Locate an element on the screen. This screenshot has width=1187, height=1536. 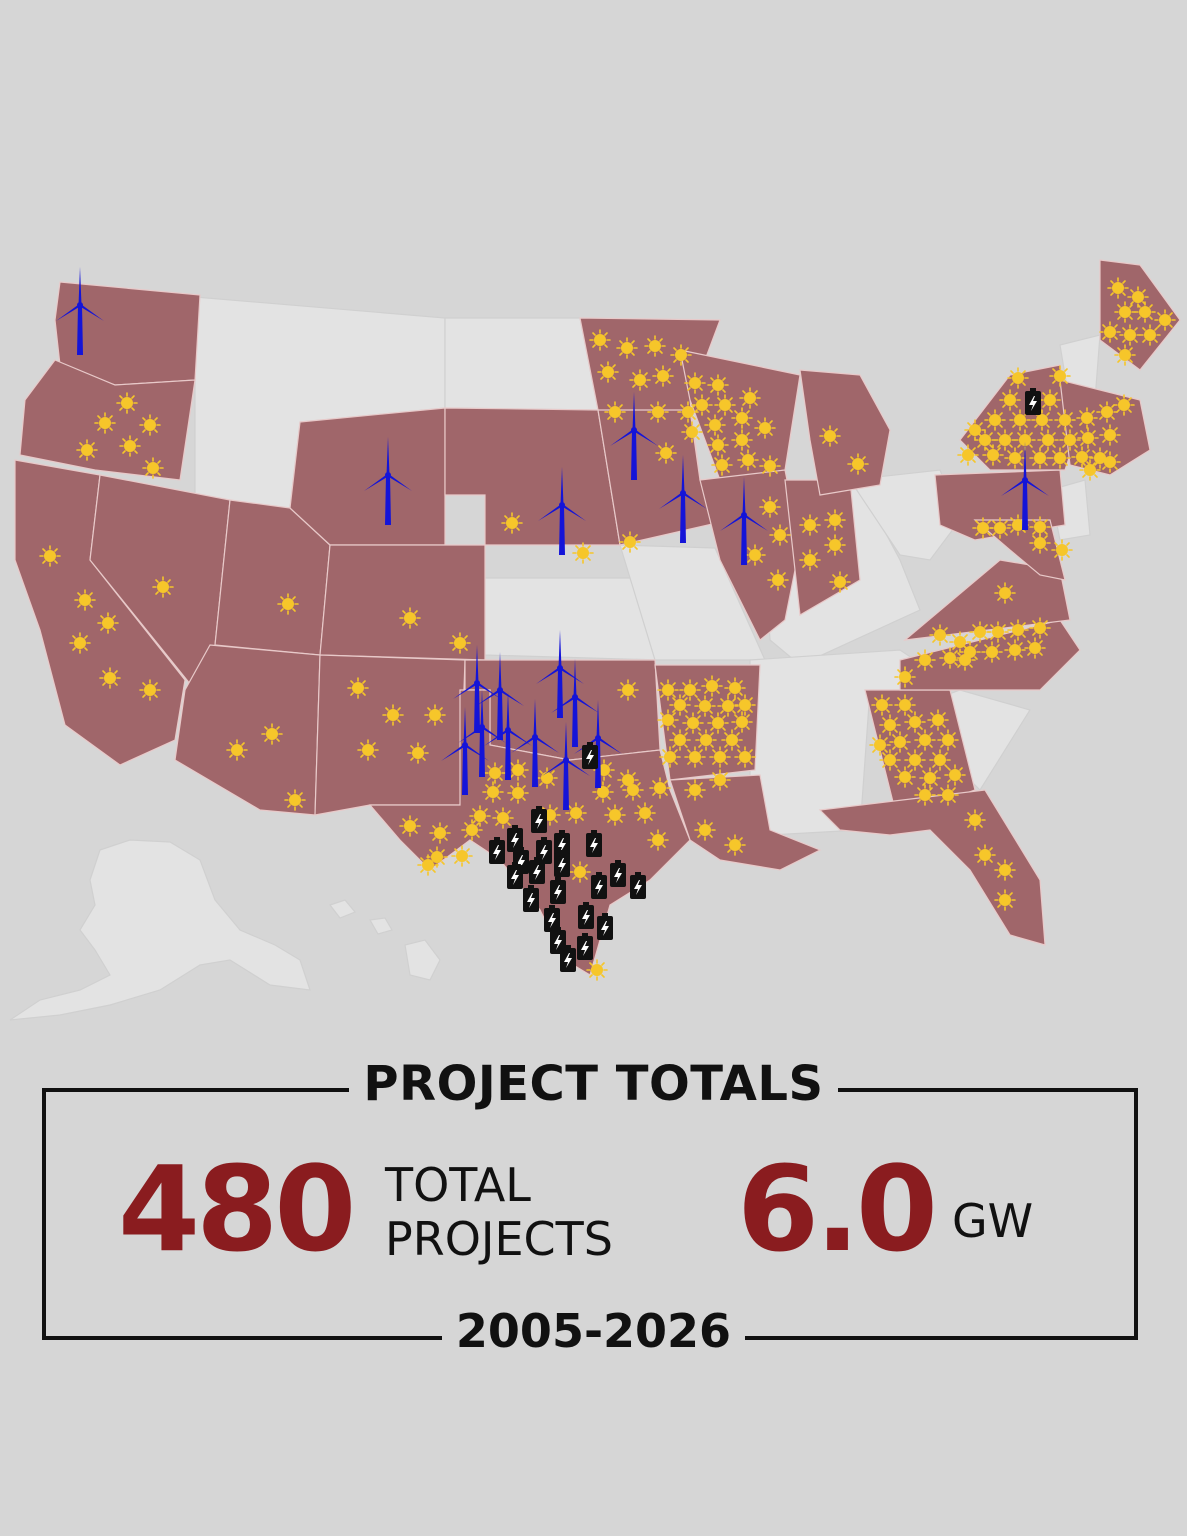
projects-label-line1: TOTAL is located at coordinates (458, 1185).